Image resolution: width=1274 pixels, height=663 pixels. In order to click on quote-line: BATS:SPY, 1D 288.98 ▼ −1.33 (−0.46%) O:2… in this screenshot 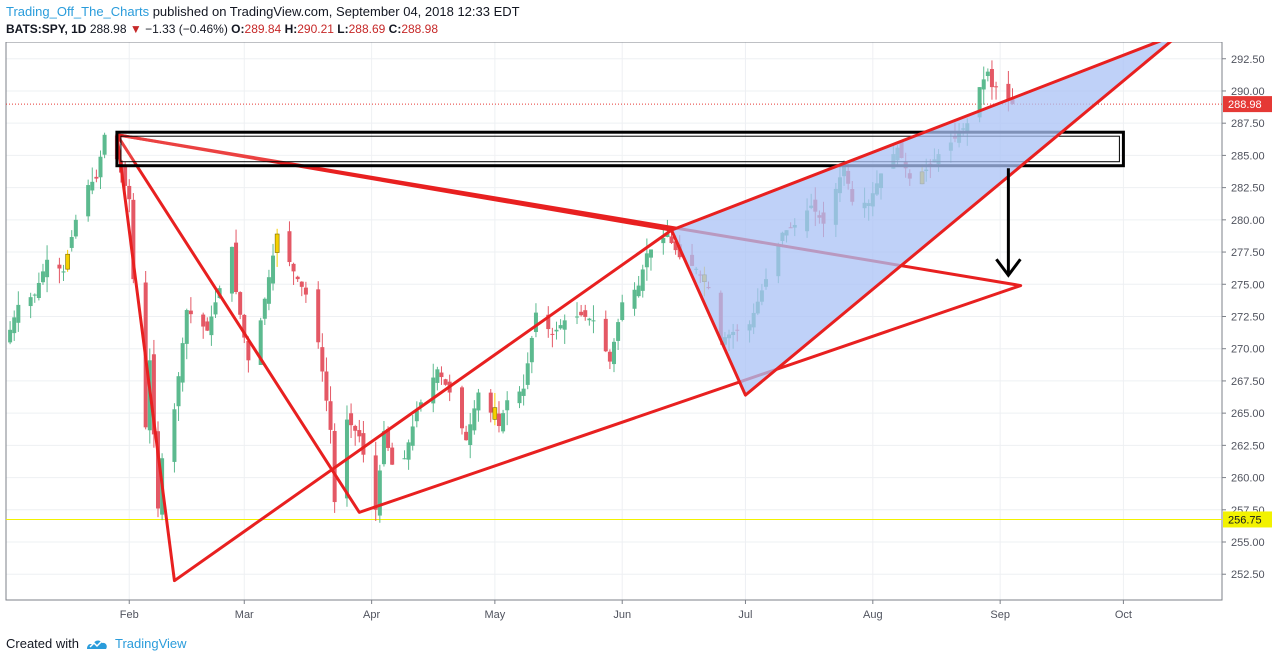, I will do `click(222, 29)`.